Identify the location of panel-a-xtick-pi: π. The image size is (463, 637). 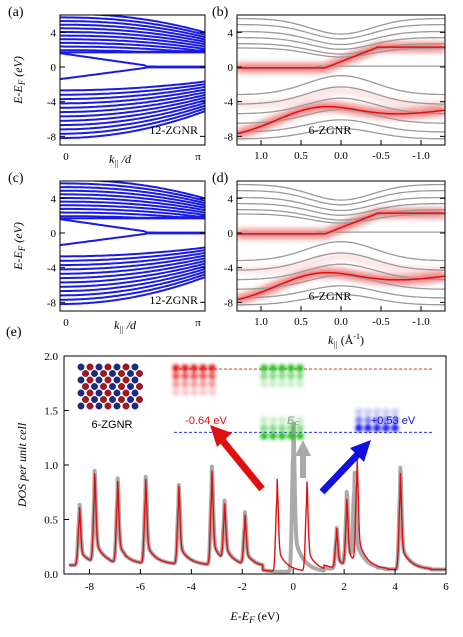
(198, 157).